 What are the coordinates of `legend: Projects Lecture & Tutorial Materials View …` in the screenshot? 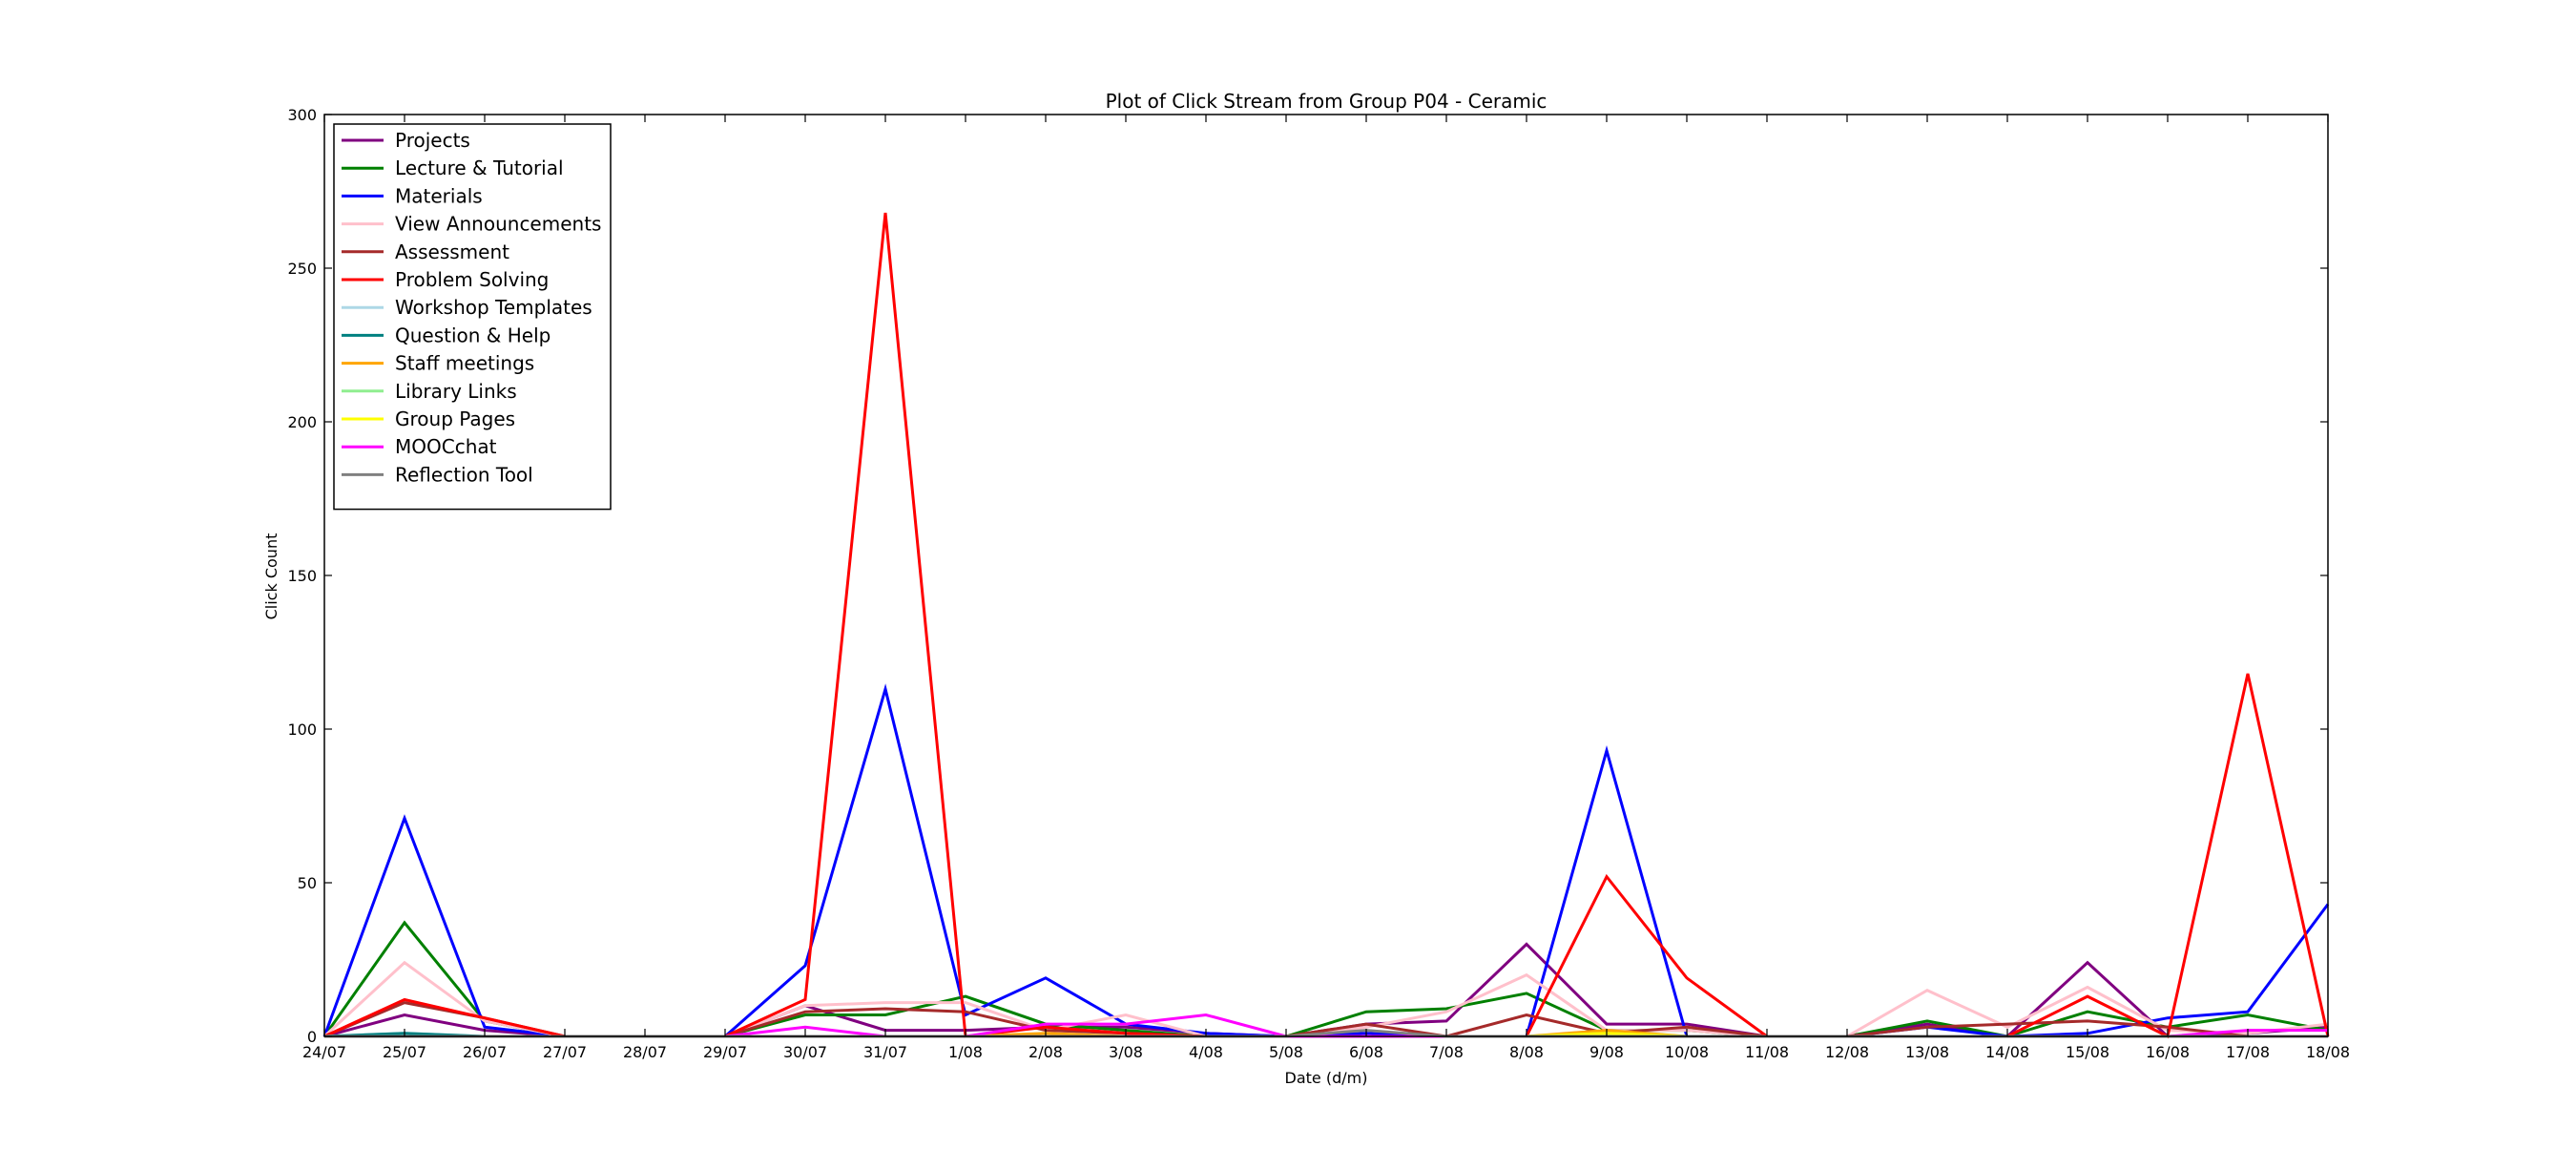 It's located at (472, 317).